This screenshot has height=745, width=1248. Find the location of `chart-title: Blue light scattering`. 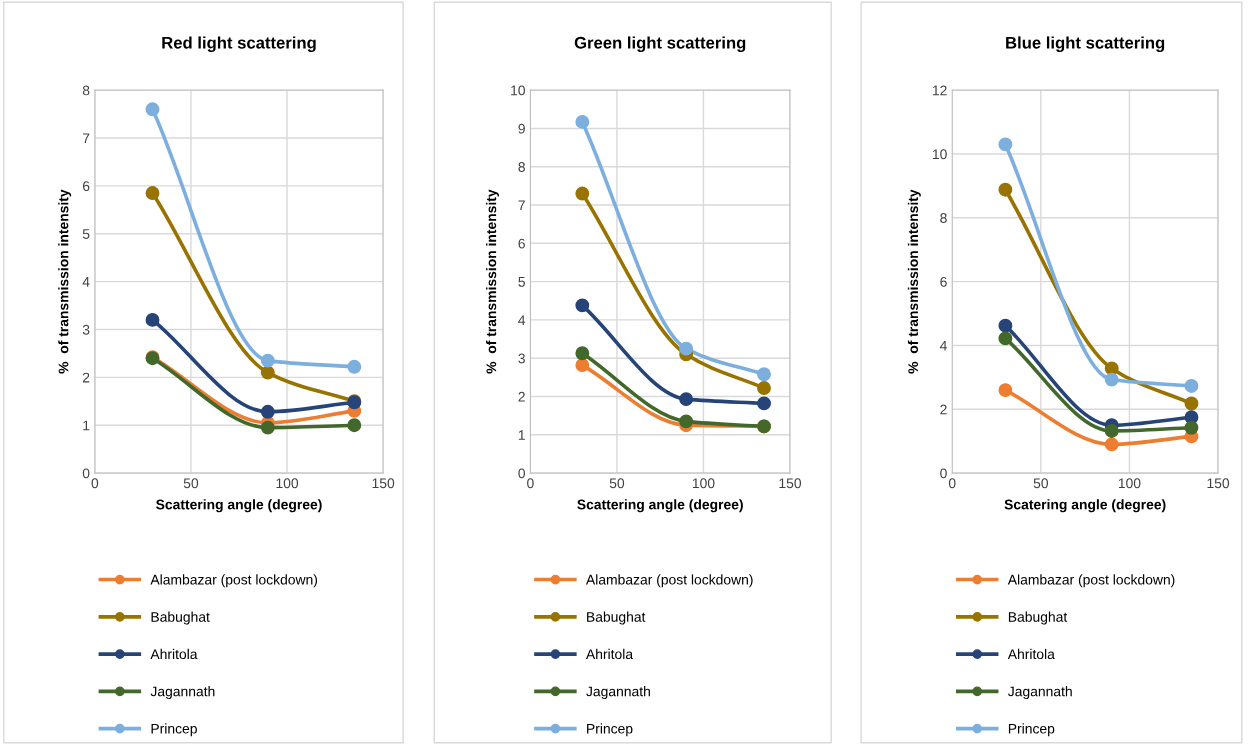

chart-title: Blue light scattering is located at coordinates (1085, 44).